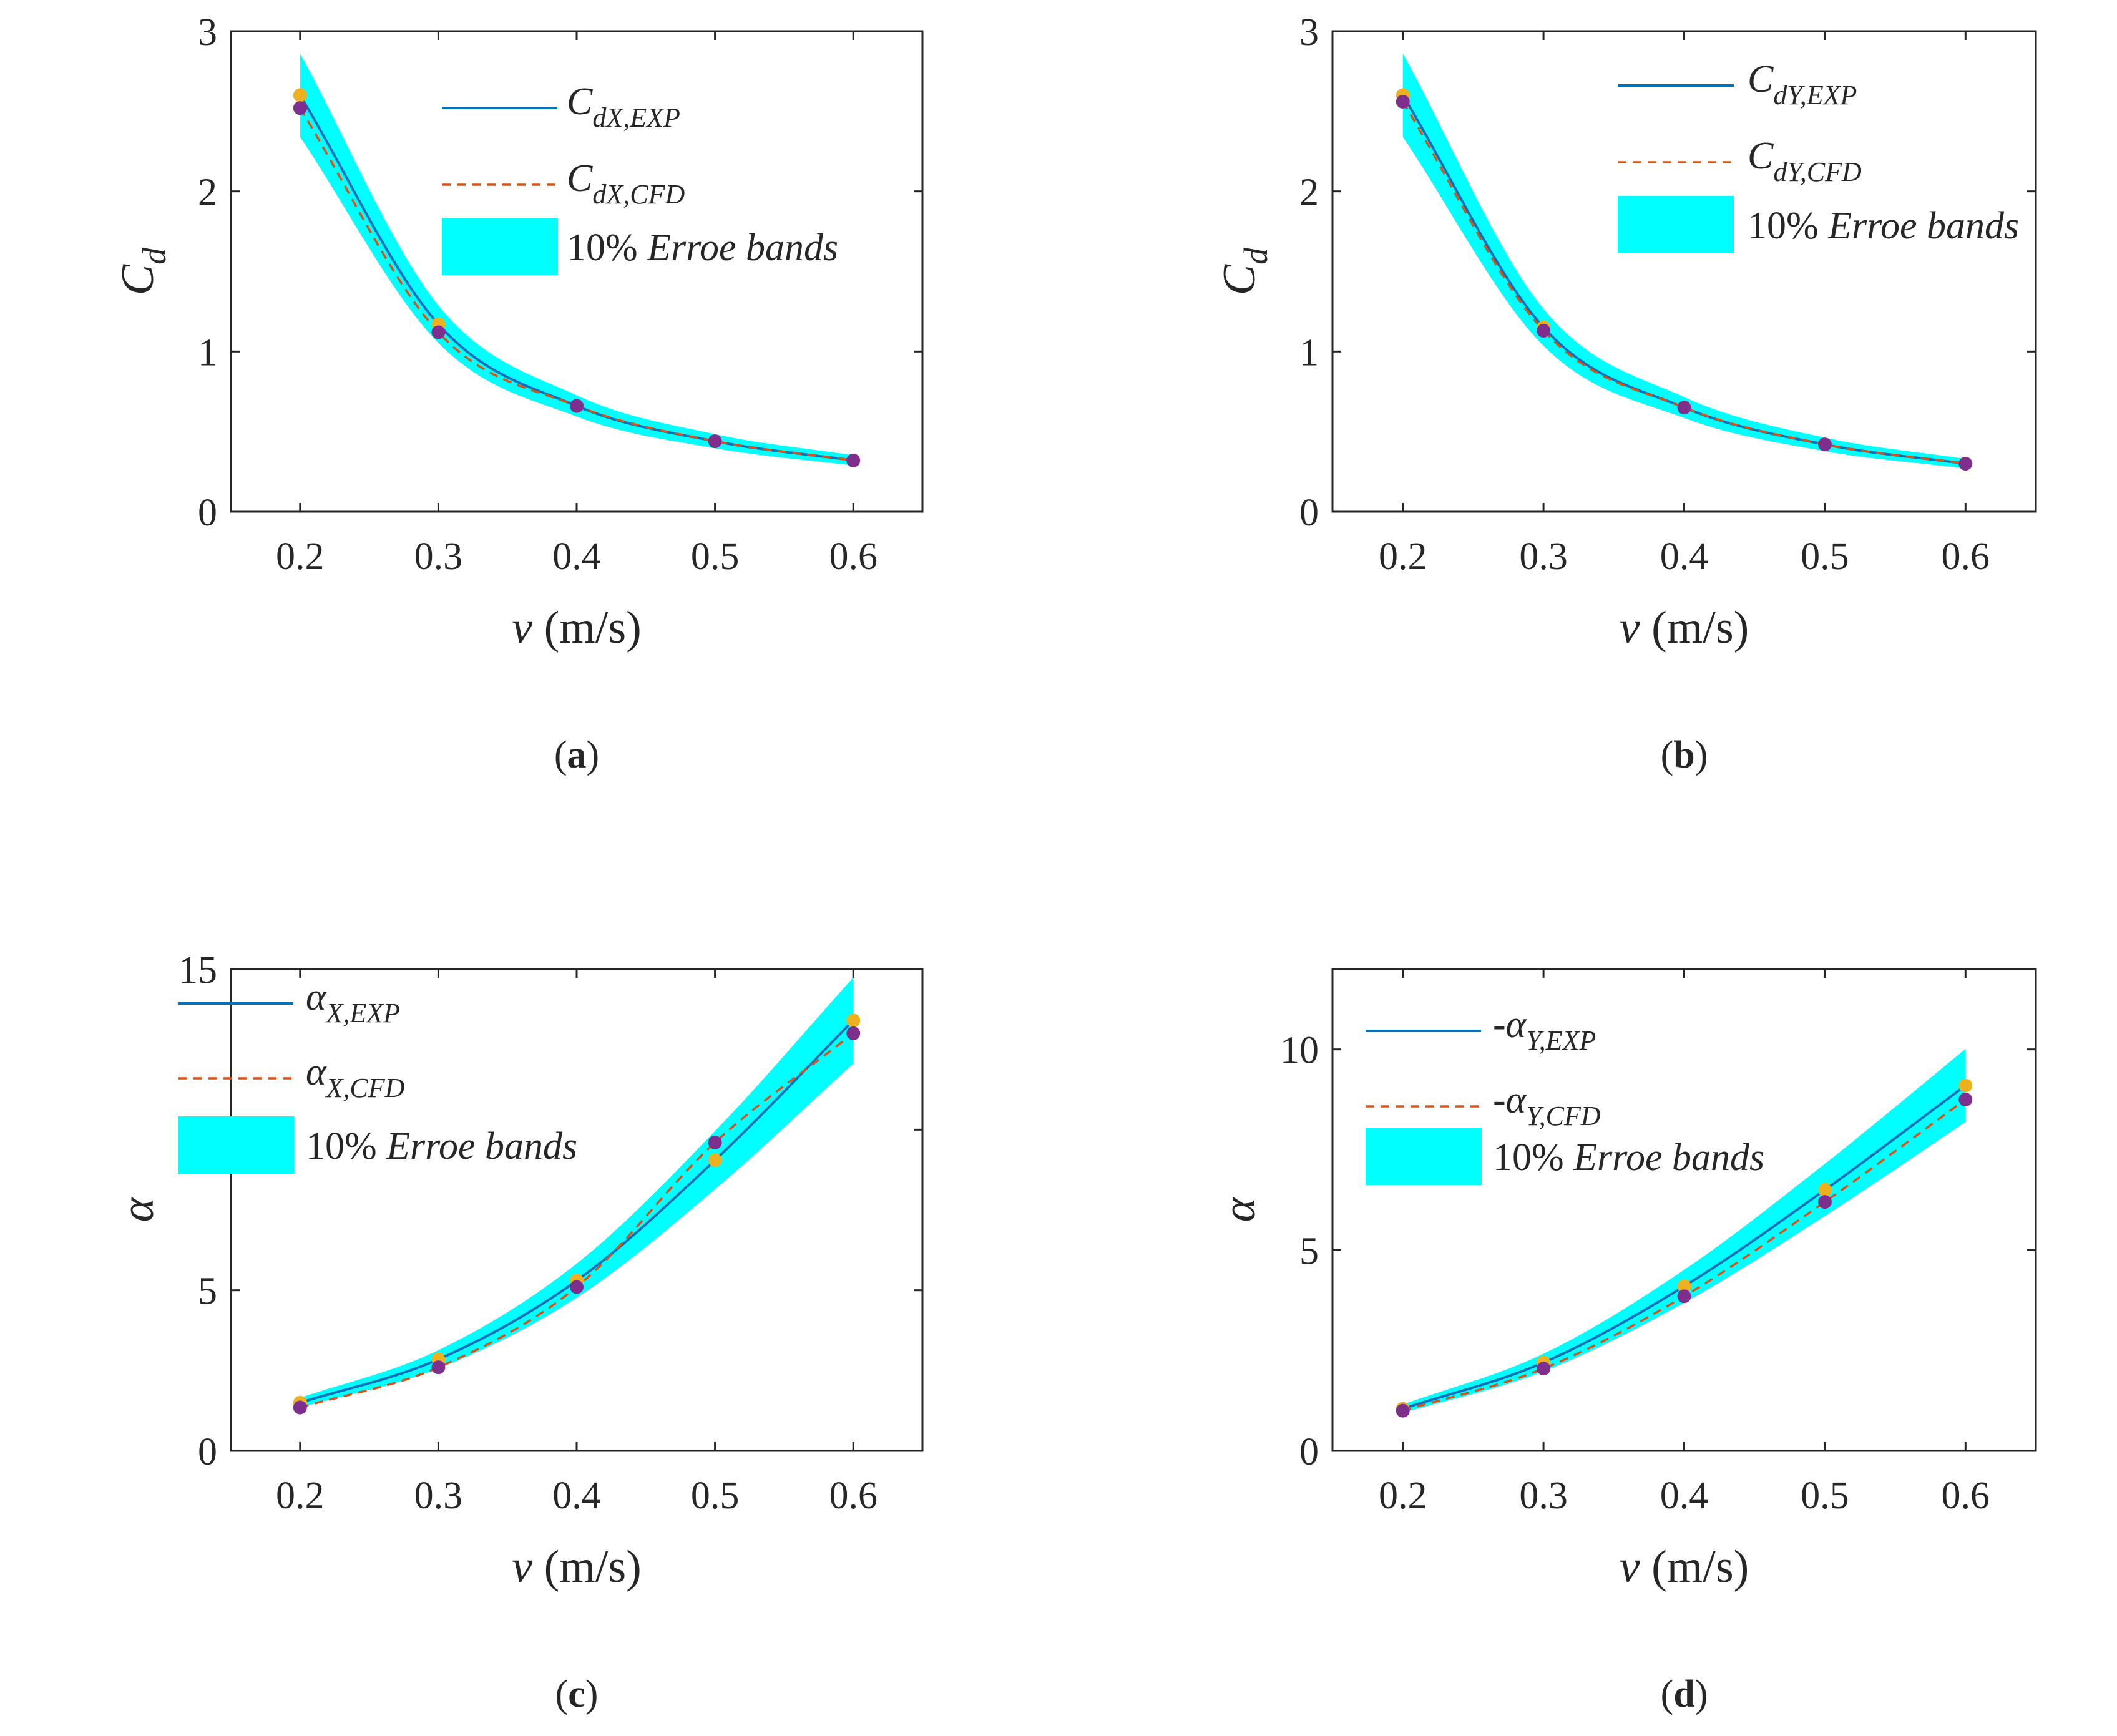  I want to click on legend: αX,EXP αX,CFD 10% Erroe bands, so click(377, 1075).